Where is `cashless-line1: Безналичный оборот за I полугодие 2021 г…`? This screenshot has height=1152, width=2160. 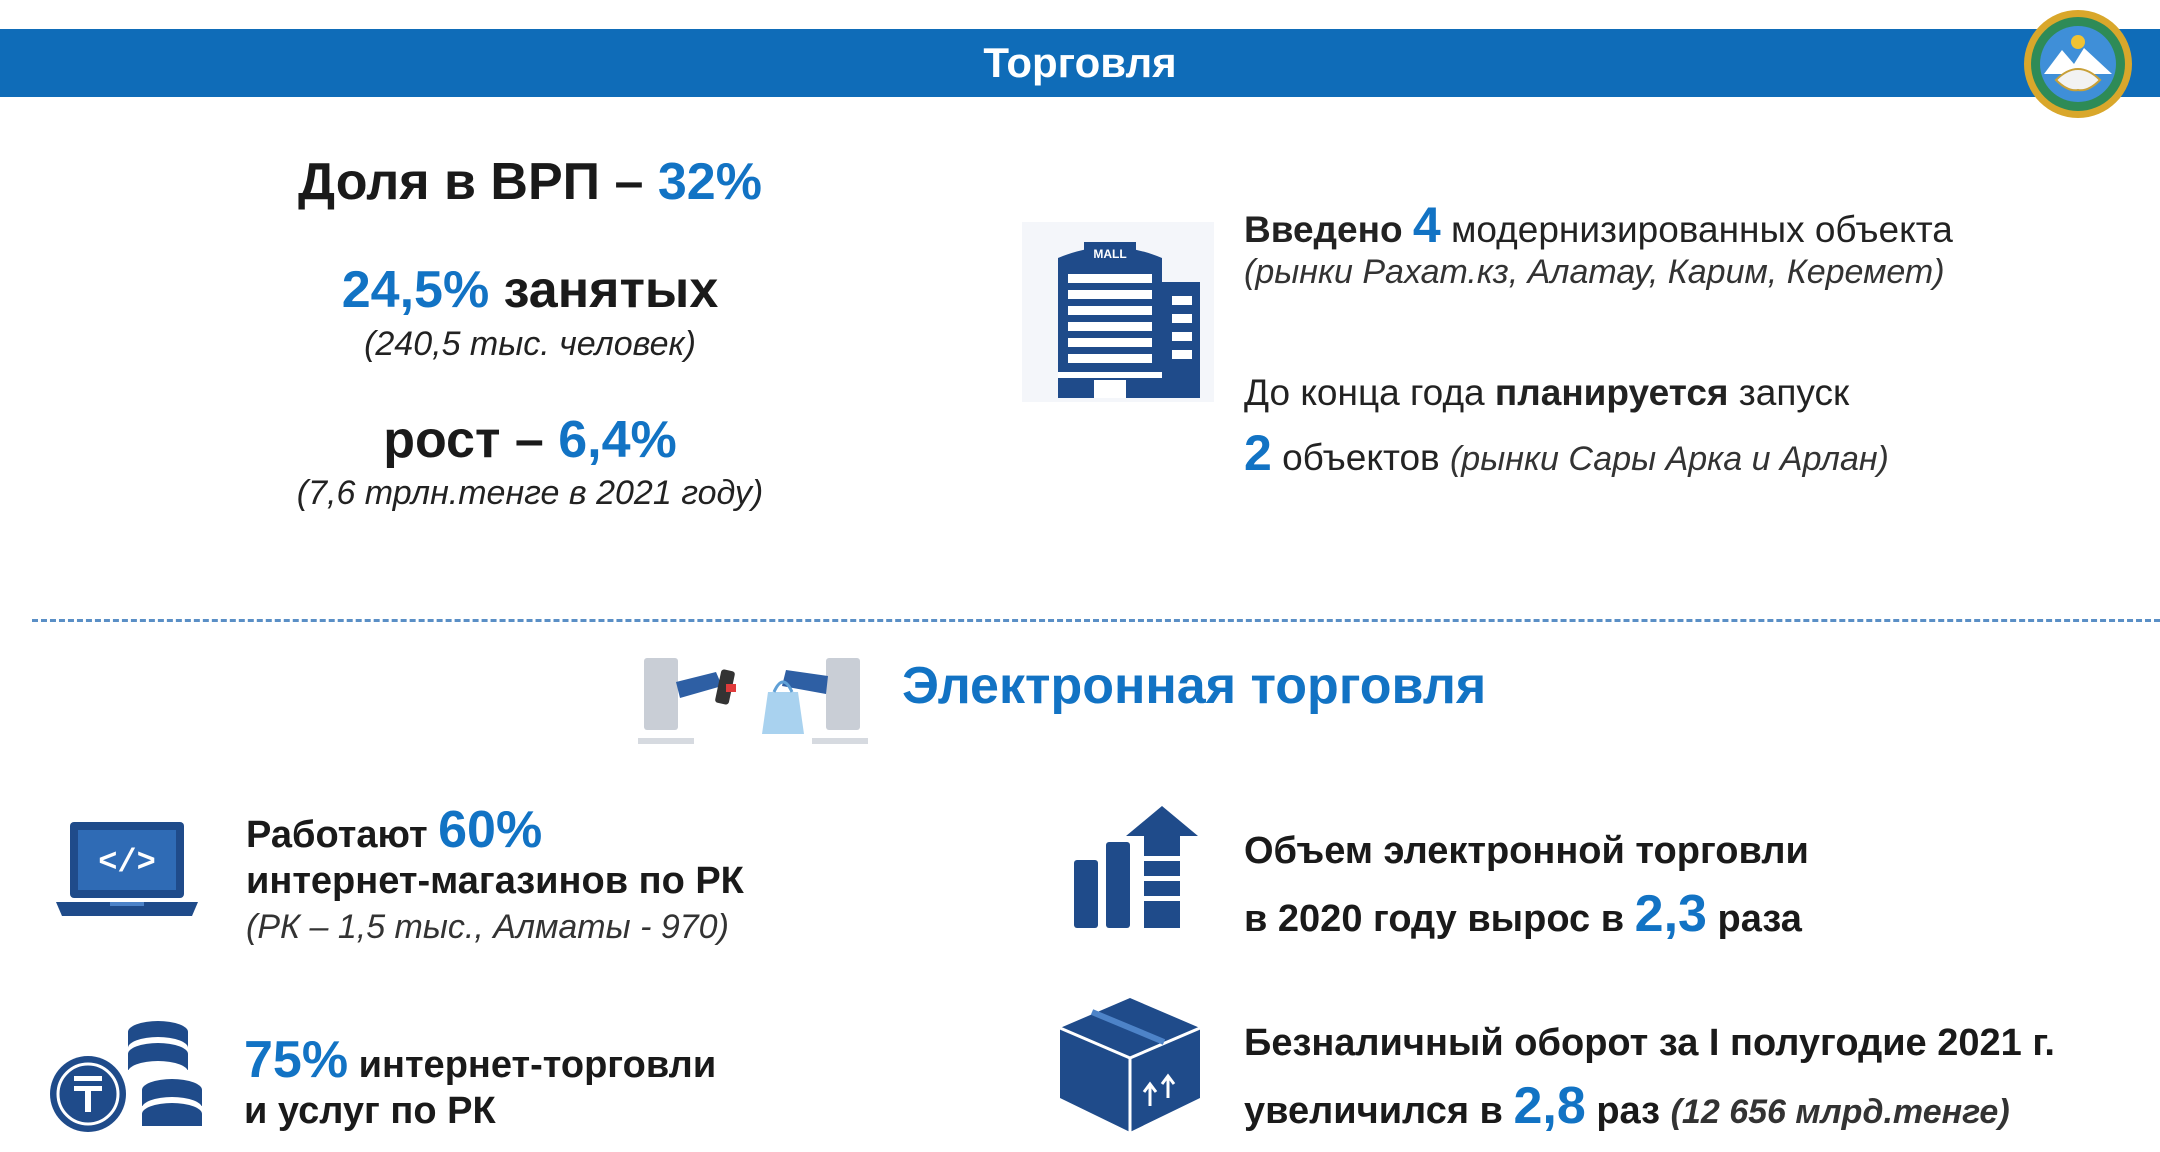 cashless-line1: Безналичный оборот за I полугодие 2021 г… is located at coordinates (1649, 1043).